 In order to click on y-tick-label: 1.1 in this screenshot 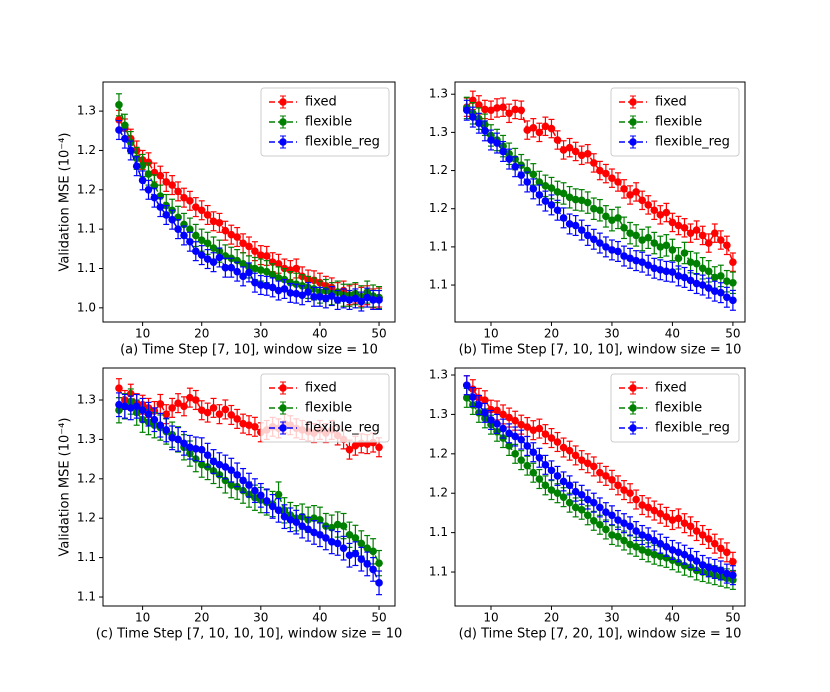, I will do `click(86, 557)`.